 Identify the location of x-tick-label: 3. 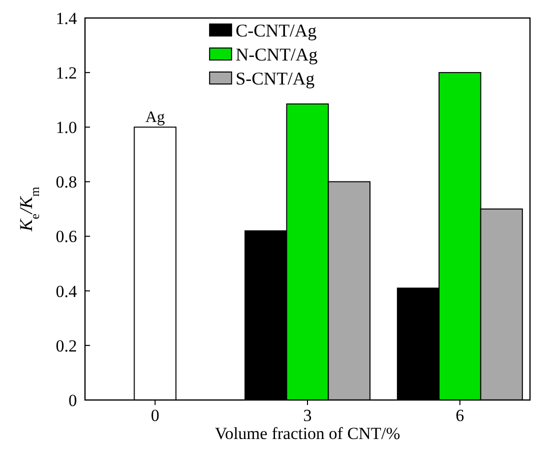
(307, 415).